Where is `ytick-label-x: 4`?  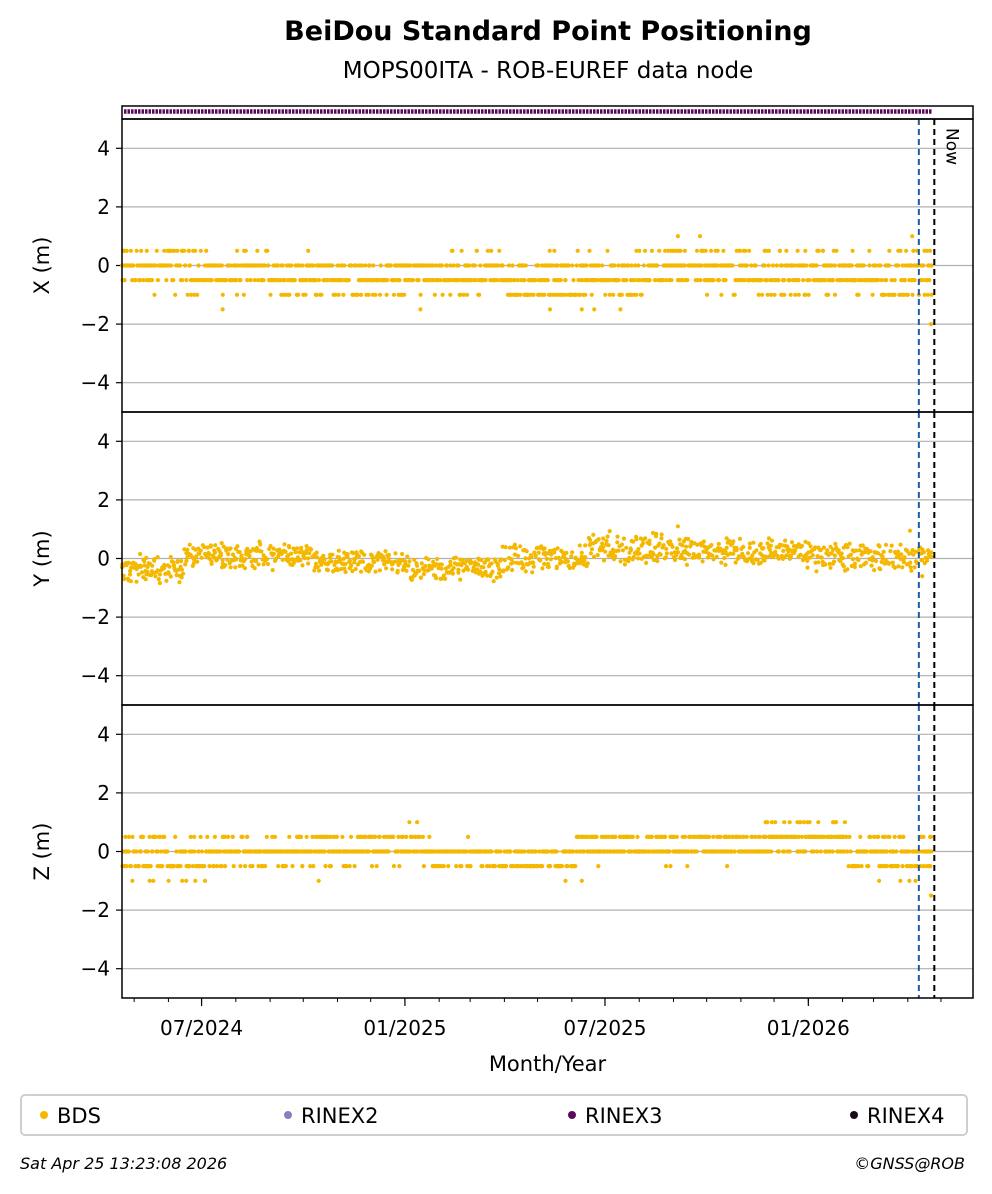
ytick-label-x: 4 is located at coordinates (103, 148).